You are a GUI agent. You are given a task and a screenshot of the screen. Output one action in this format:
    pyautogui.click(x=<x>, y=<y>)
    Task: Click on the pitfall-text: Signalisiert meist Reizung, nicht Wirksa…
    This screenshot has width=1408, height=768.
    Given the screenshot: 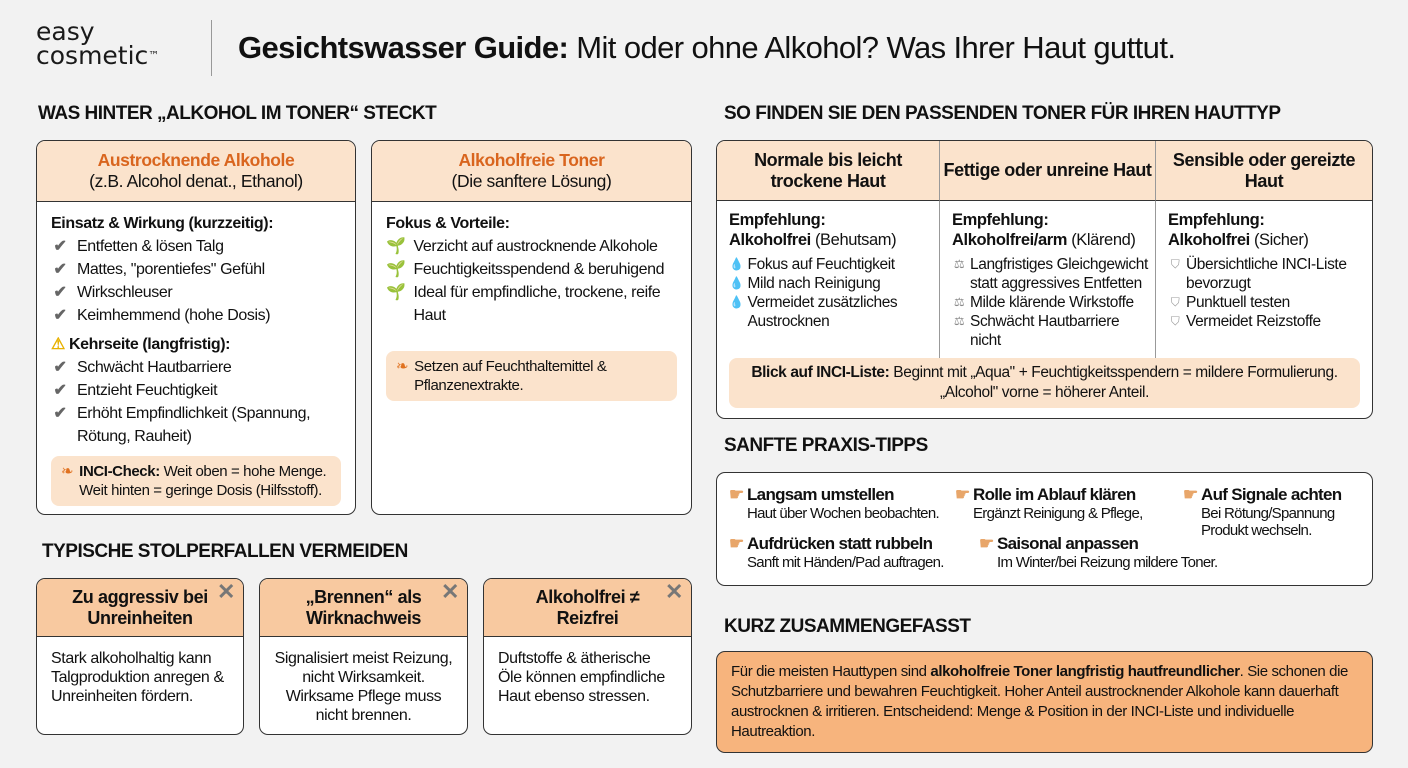 What is the action you would take?
    pyautogui.click(x=363, y=687)
    